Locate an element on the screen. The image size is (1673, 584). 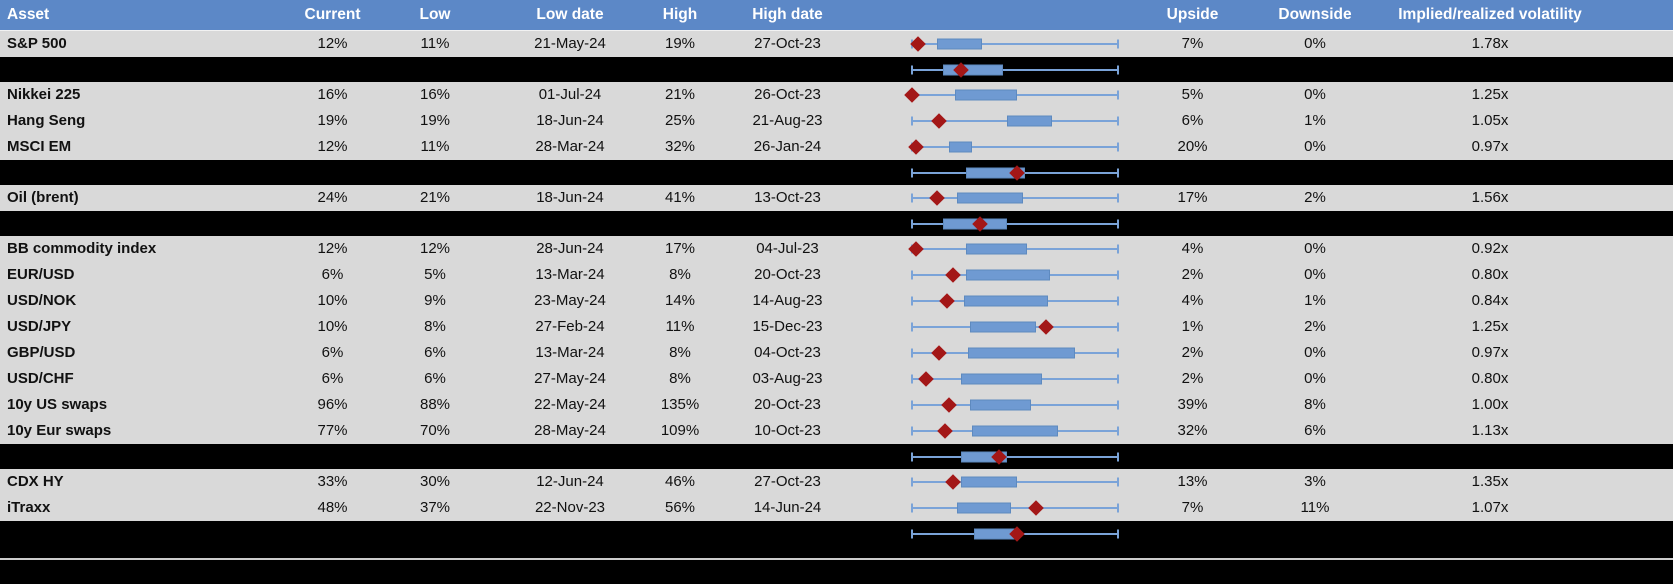
cell-low-date: 13-Mar-24 is located at coordinates (570, 352).